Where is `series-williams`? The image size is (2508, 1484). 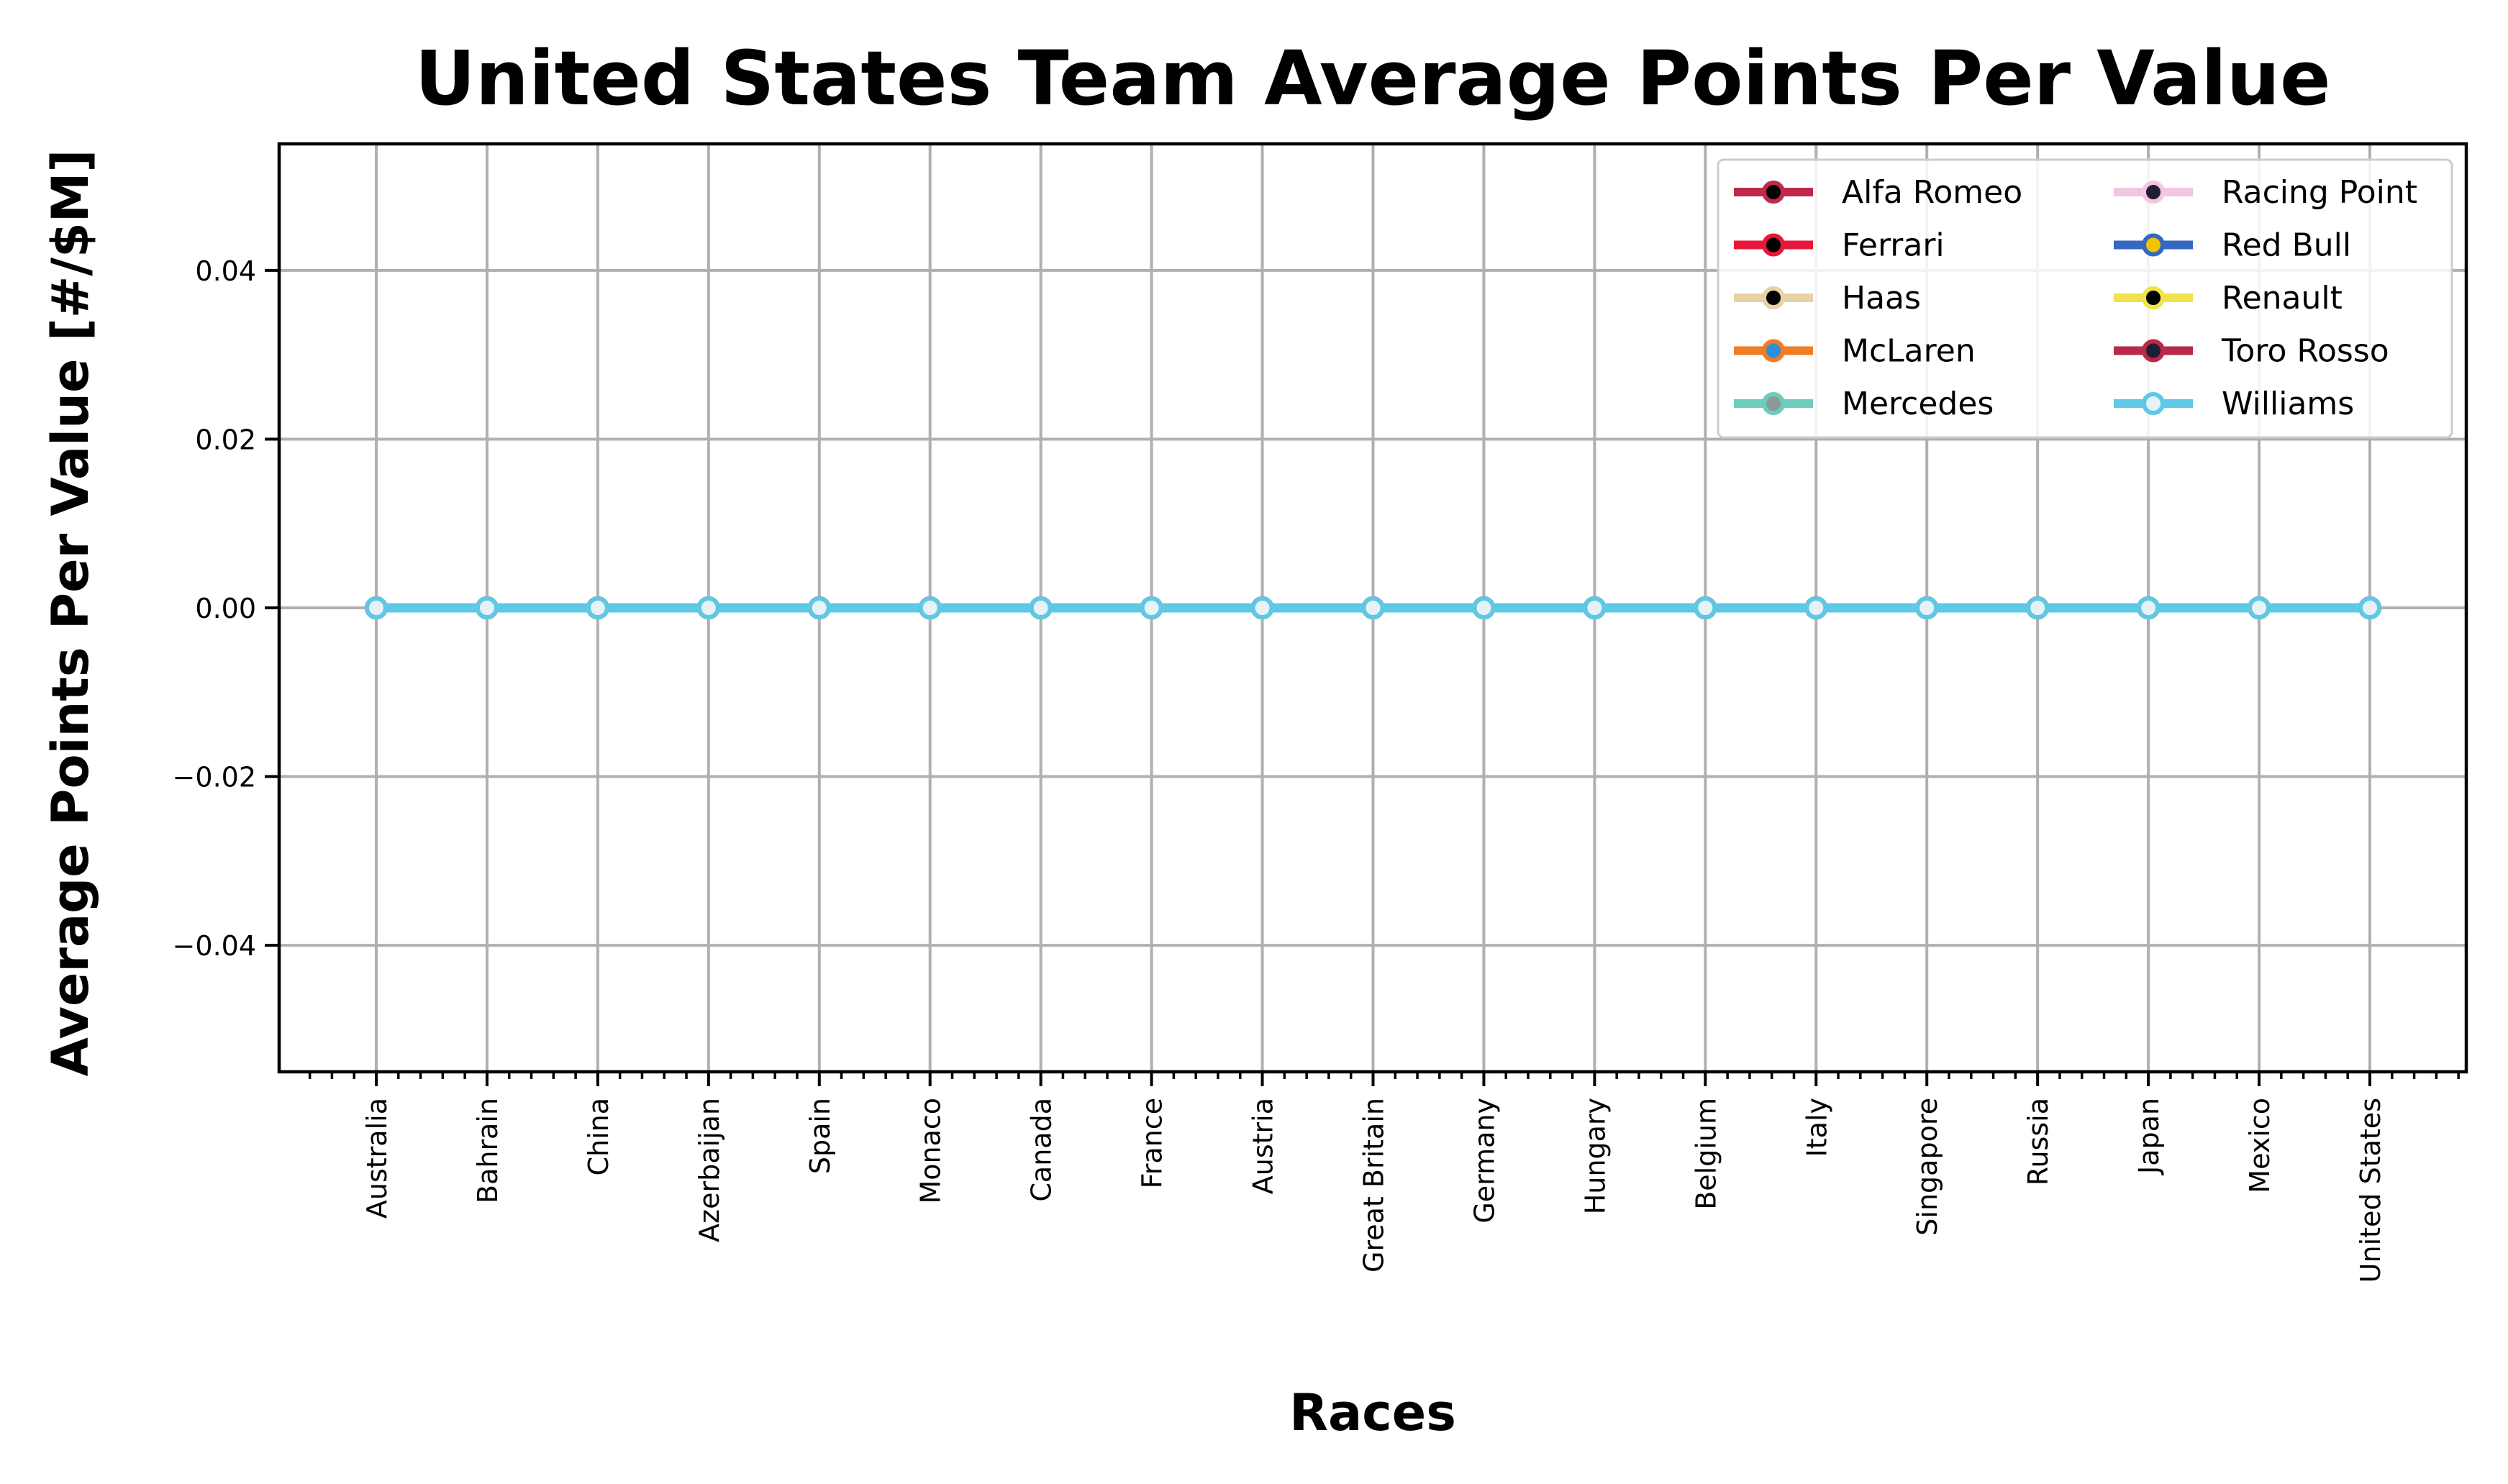 series-williams is located at coordinates (1373, 607).